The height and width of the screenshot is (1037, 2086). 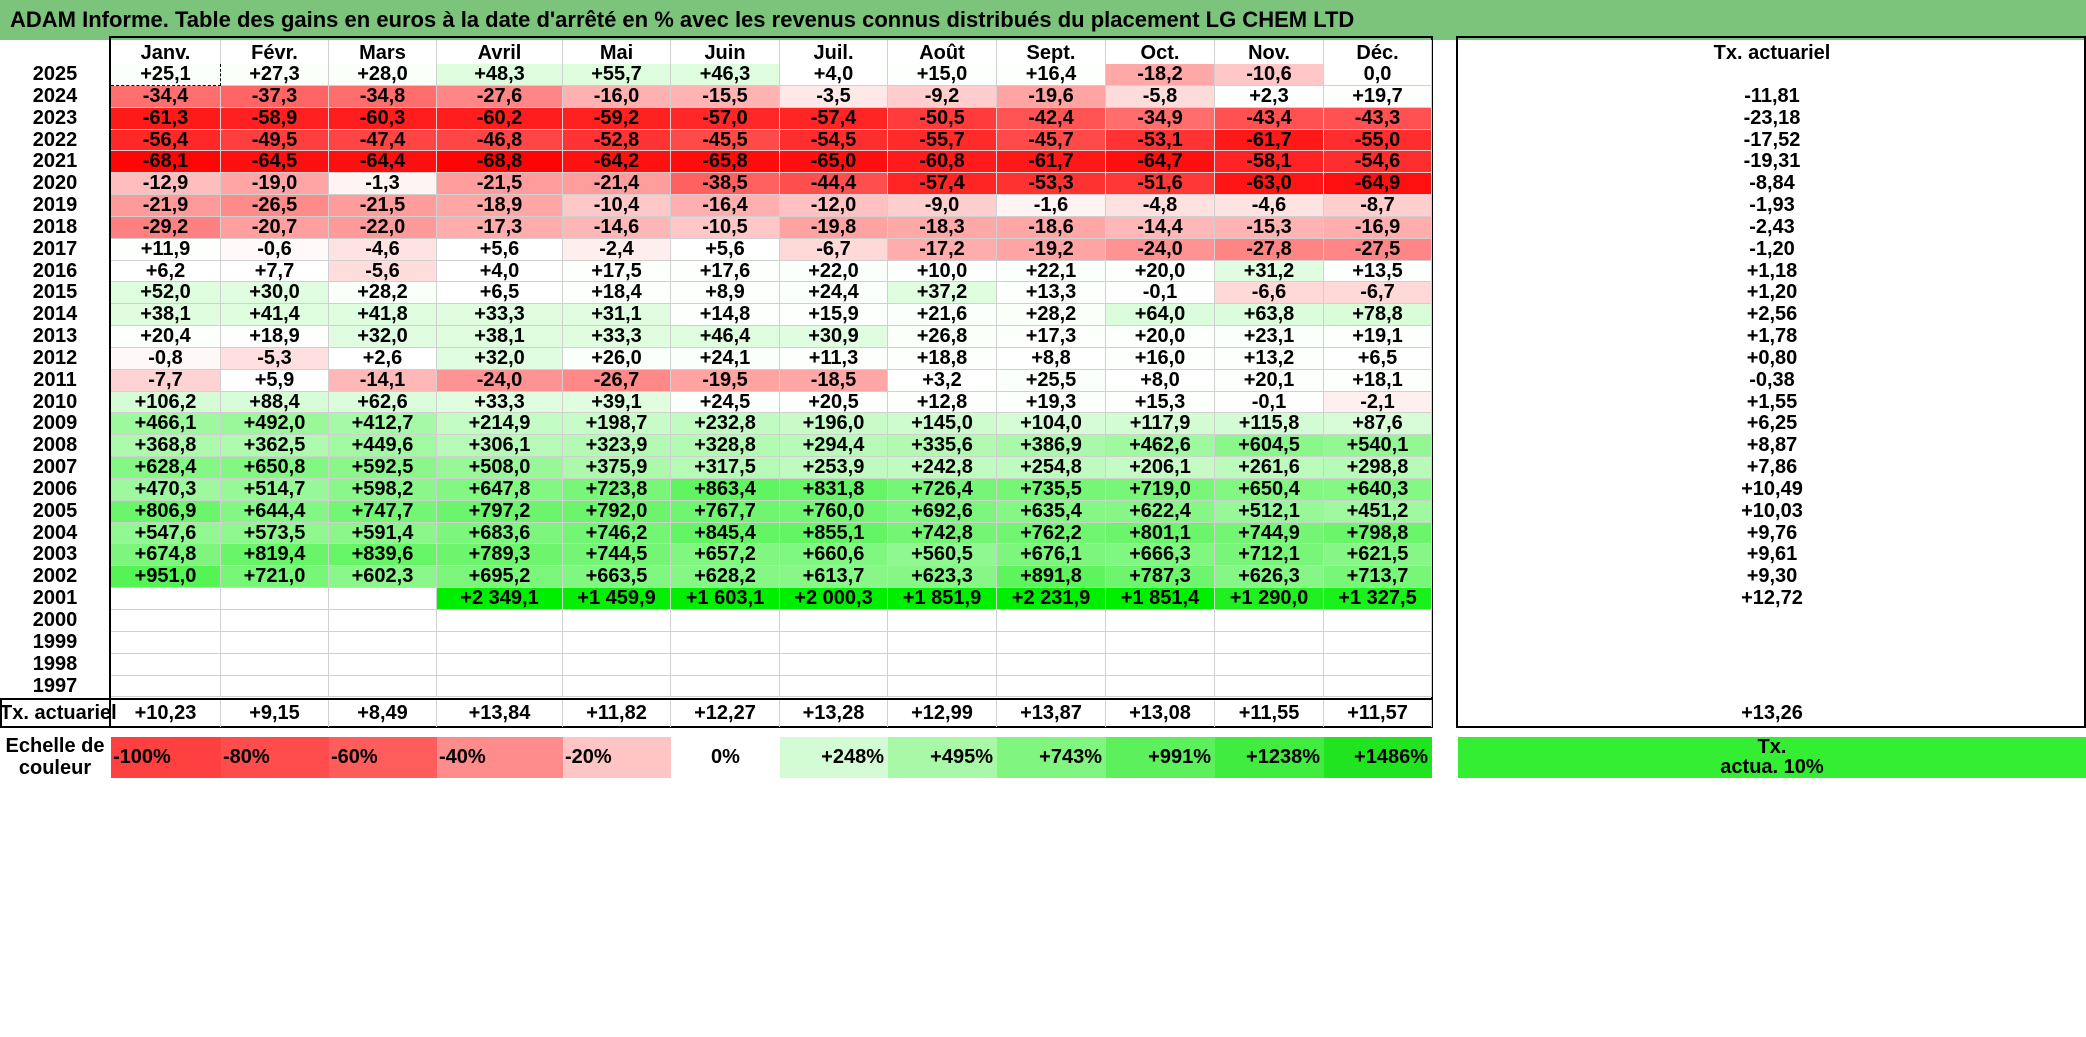 I want to click on table-cell: -19,8, so click(x=834, y=227).